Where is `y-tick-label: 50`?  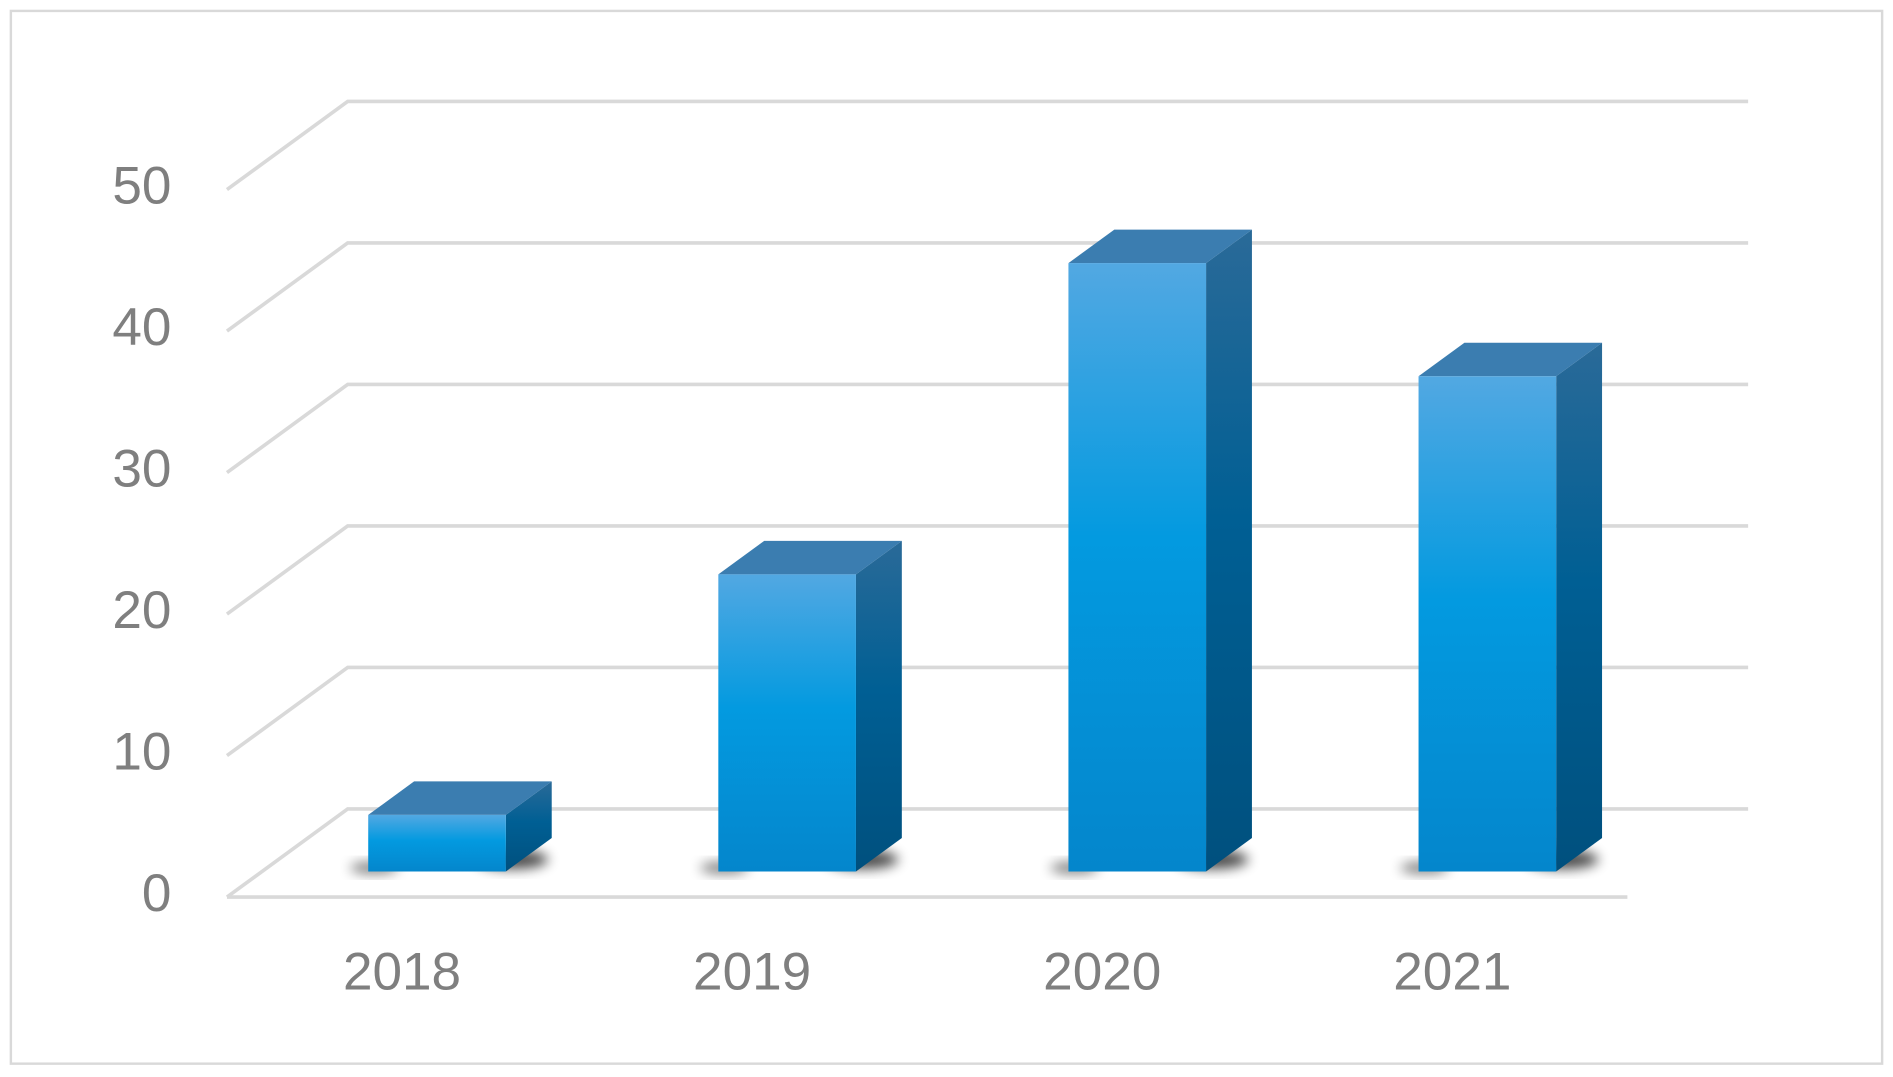
y-tick-label: 50 is located at coordinates (141, 186).